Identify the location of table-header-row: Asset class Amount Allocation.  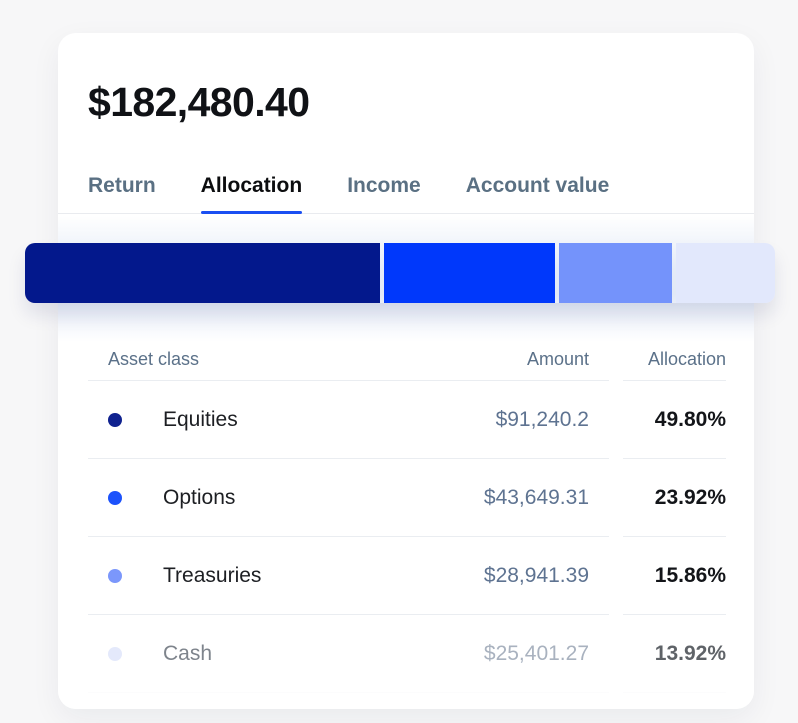
(407, 359).